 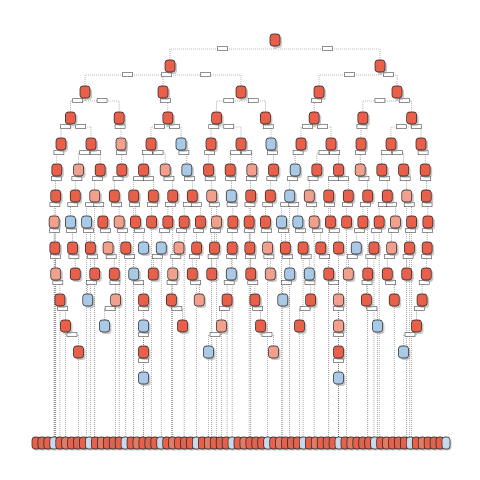 What do you see at coordinates (241, 443) in the screenshot?
I see `leaf-row` at bounding box center [241, 443].